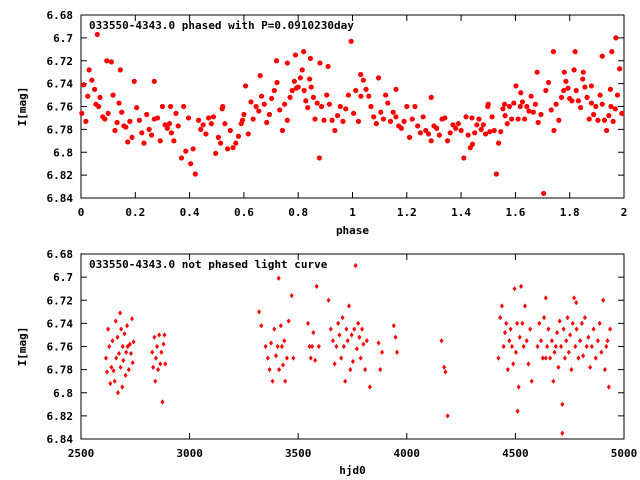 Image resolution: width=640 pixels, height=480 pixels. What do you see at coordinates (60, 84) in the screenshot?
I see `y-tick-label: 6.74` at bounding box center [60, 84].